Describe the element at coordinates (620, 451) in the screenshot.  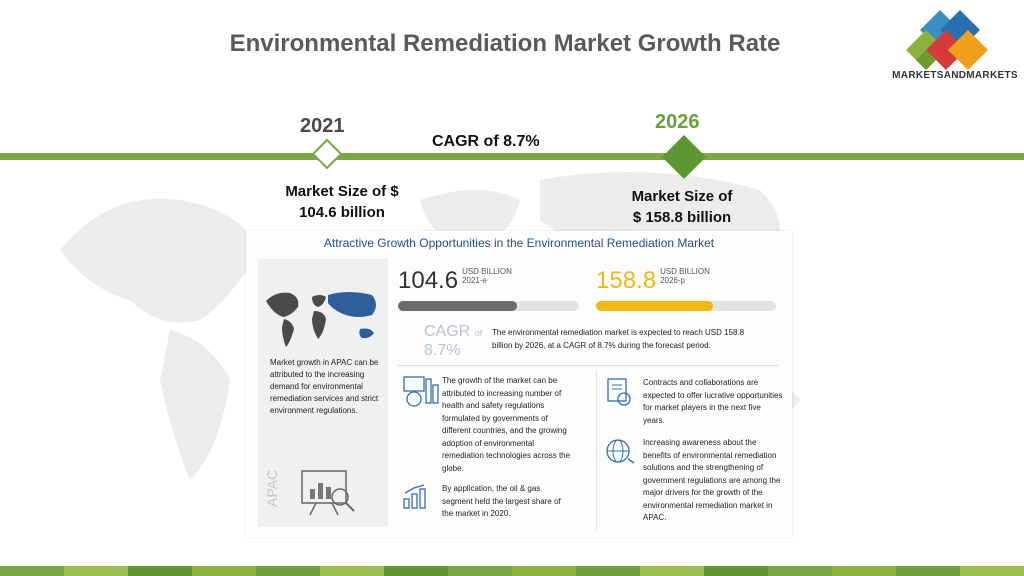
I see `globe-awareness-icon` at that location.